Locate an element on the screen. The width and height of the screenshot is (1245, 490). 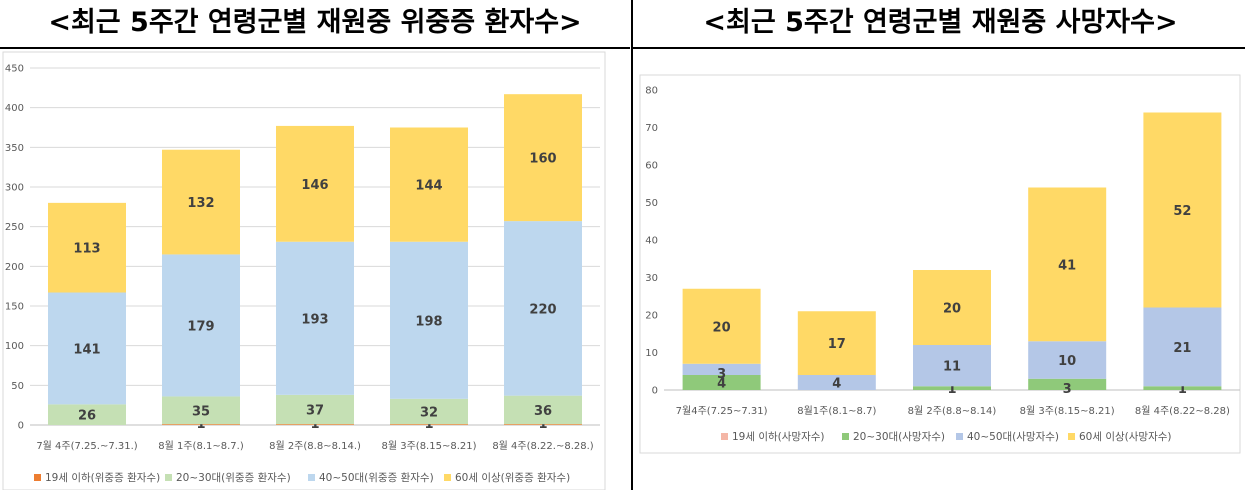
left-chart-data-label: 193 is located at coordinates (314, 319).